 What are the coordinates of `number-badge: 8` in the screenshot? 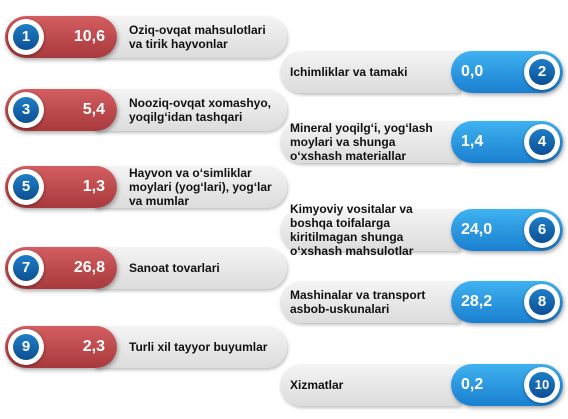 It's located at (542, 302).